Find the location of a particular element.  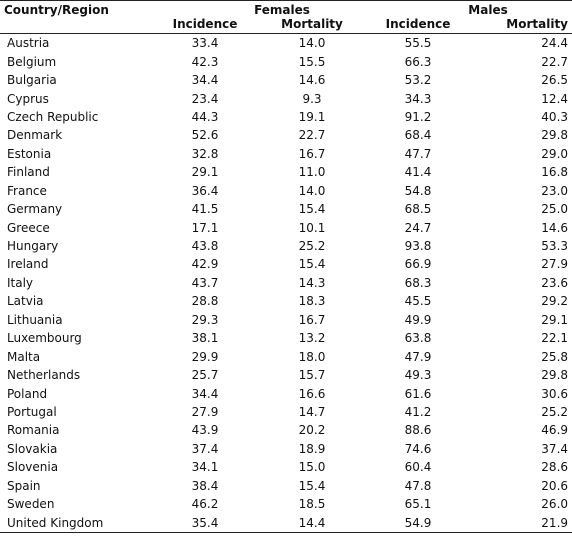

table-row: Luxembourg 38.1 13.2 63.8 22.1 is located at coordinates (286, 338).